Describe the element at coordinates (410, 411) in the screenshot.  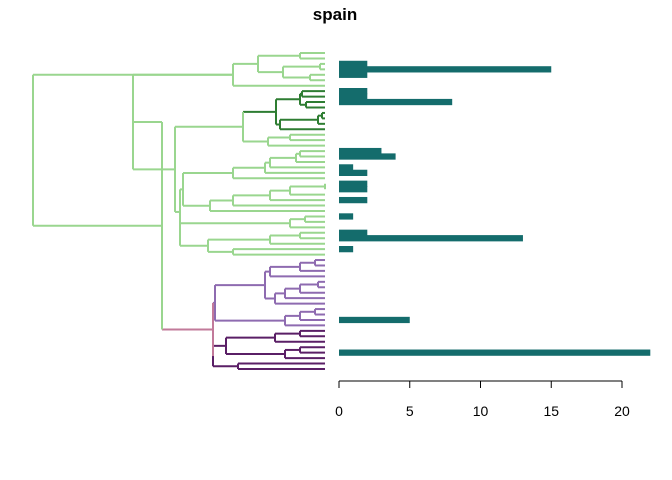
I see `x-tick-label: 5` at that location.